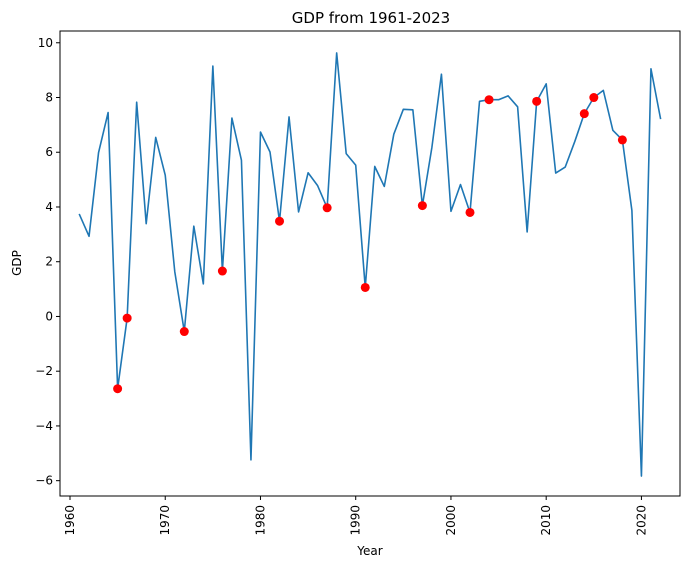 The width and height of the screenshot is (689, 568). I want to click on y-tick-label: 0, so click(49, 316).